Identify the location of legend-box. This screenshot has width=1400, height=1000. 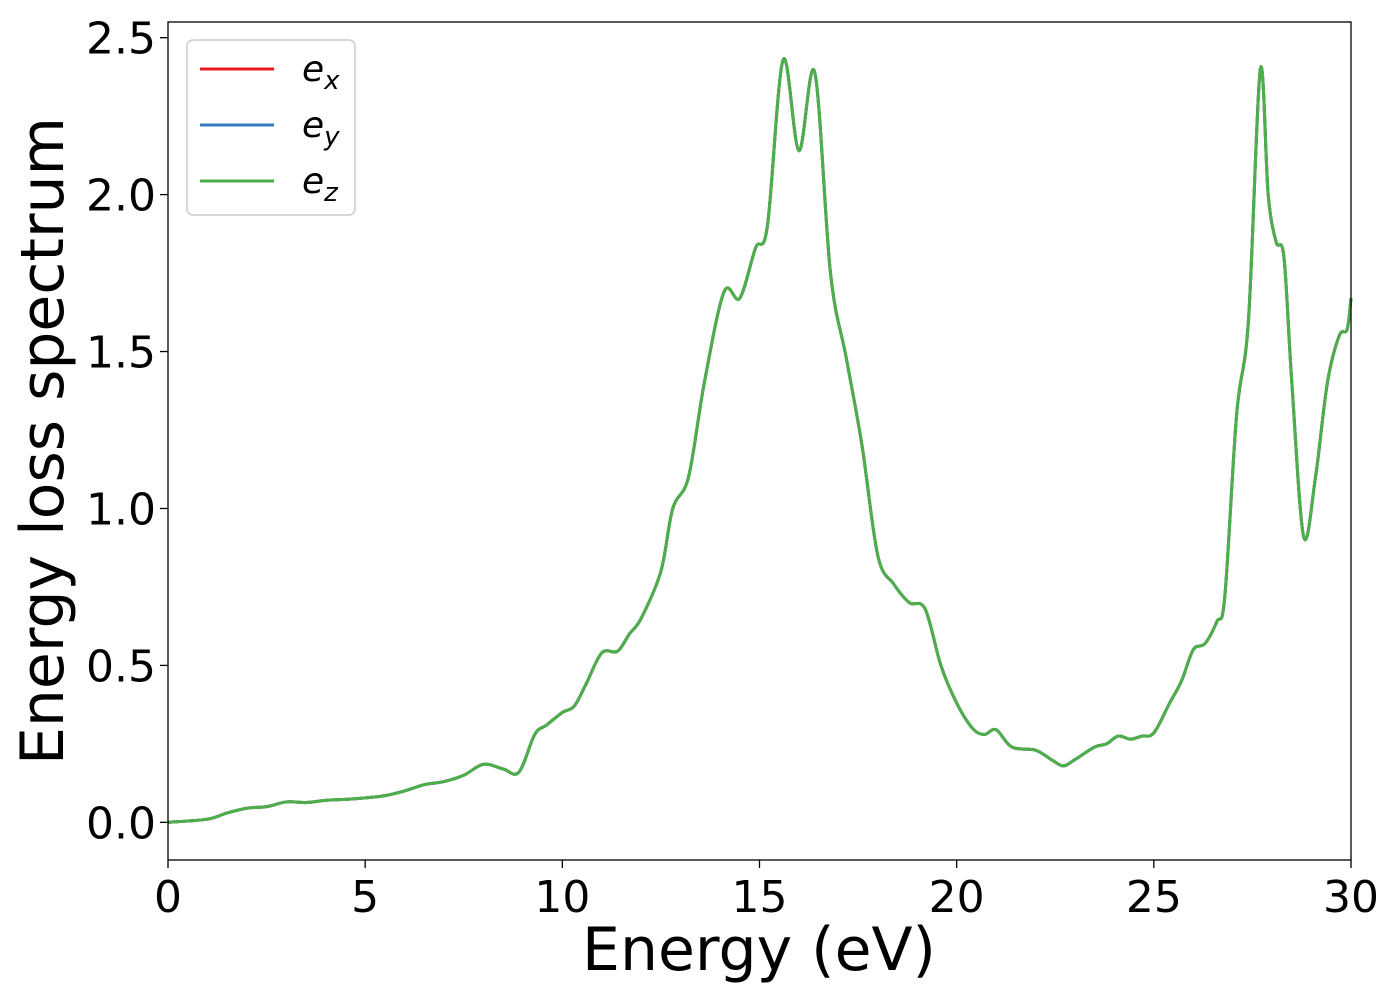
(271, 127).